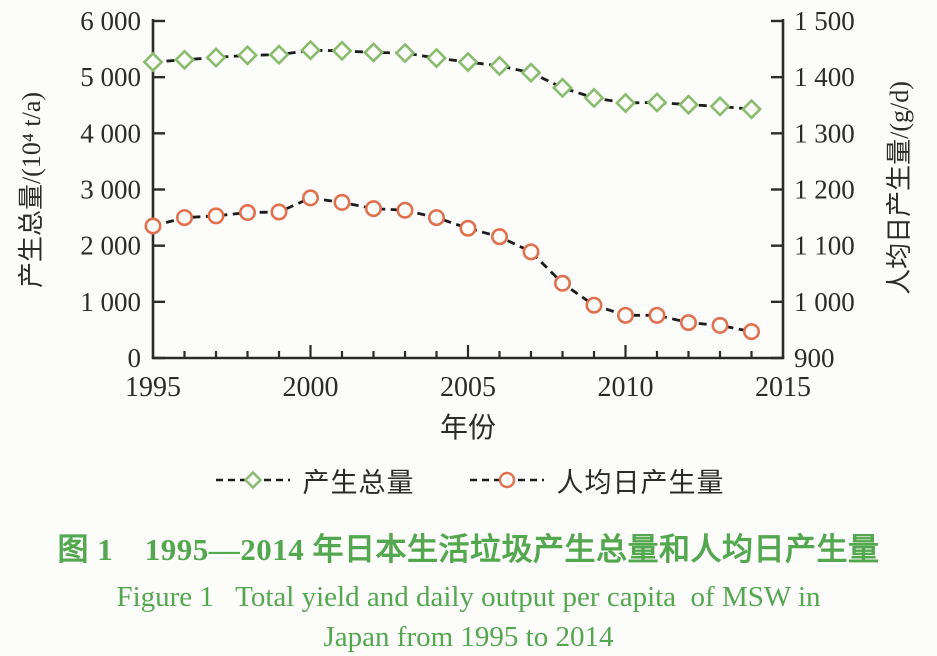 The image size is (937, 656). Describe the element at coordinates (499, 66) in the screenshot. I see `data-point-total-yield-2006` at that location.